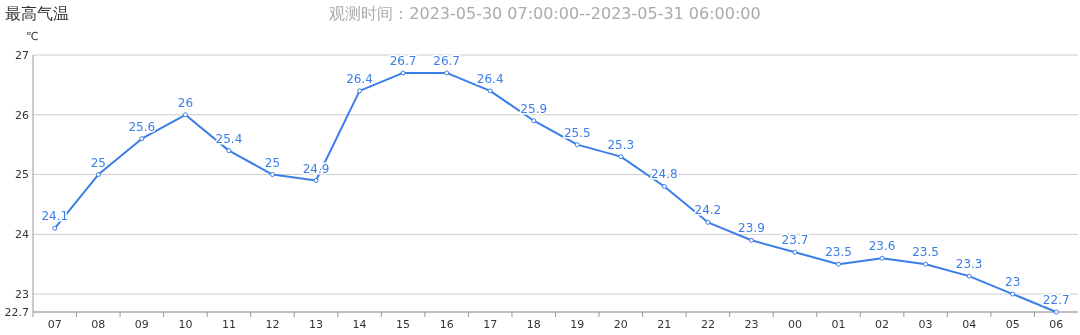  I want to click on data-label: 23.3, so click(969, 264).